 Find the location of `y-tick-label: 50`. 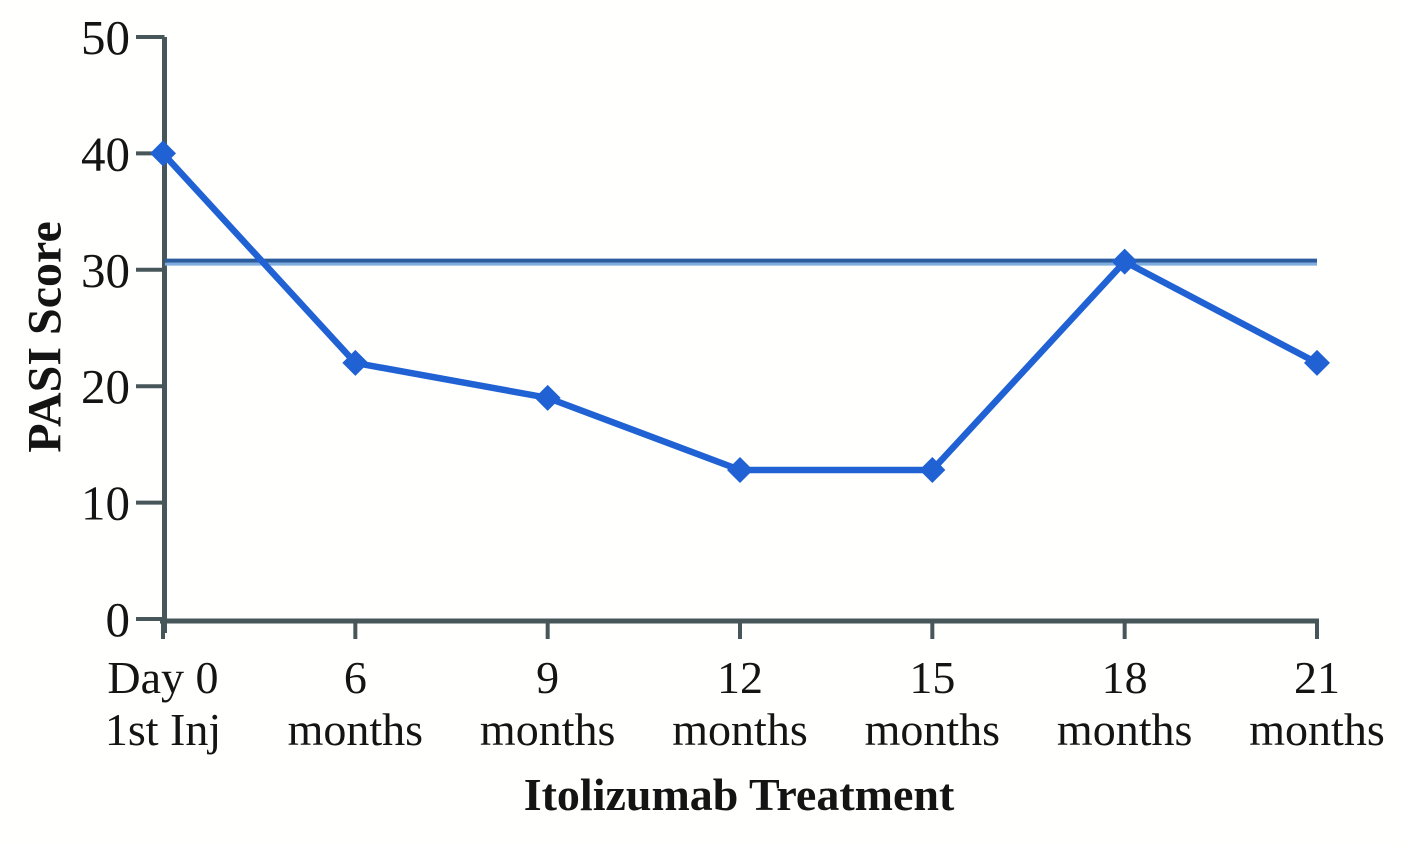

y-tick-label: 50 is located at coordinates (105, 37).